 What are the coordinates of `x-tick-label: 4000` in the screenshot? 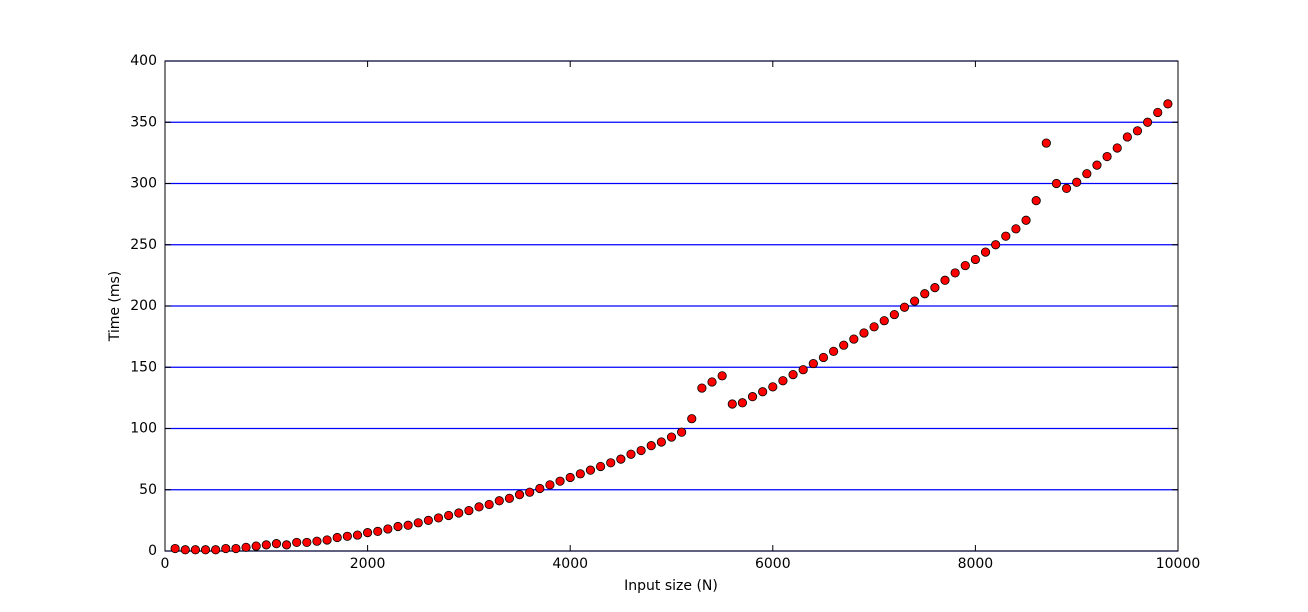 It's located at (570, 564).